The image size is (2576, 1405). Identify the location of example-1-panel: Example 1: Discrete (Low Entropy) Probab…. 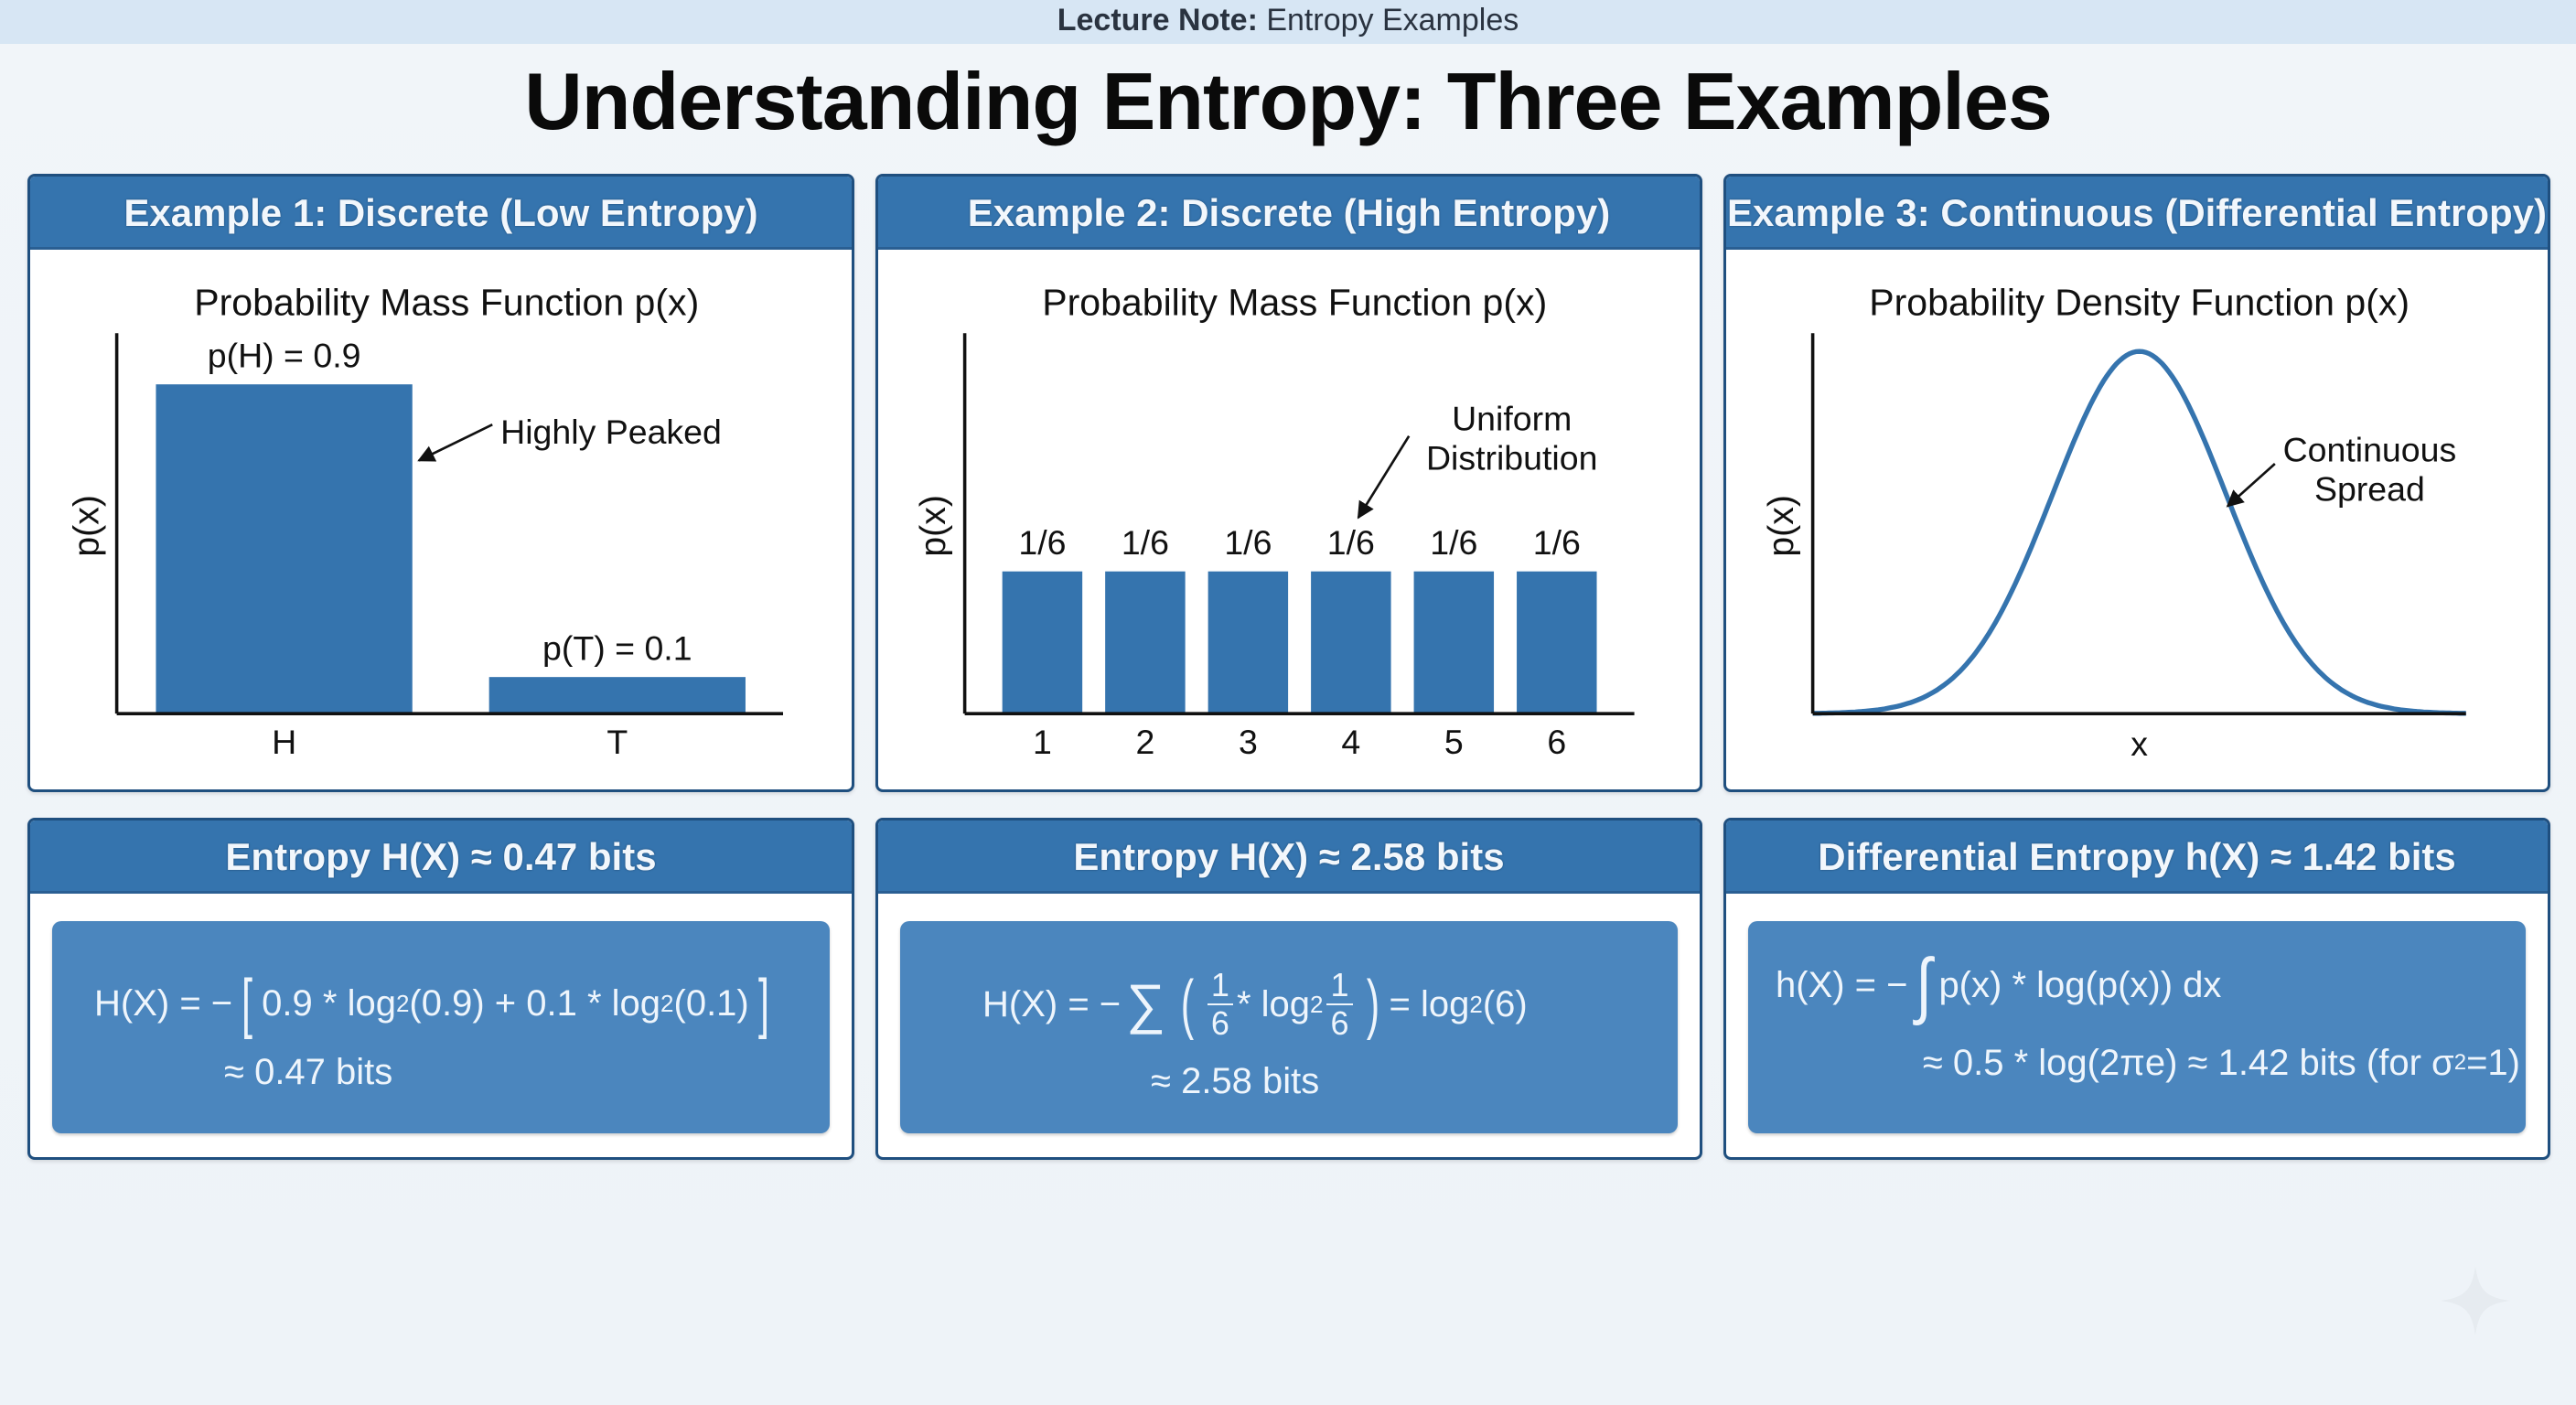
(440, 483).